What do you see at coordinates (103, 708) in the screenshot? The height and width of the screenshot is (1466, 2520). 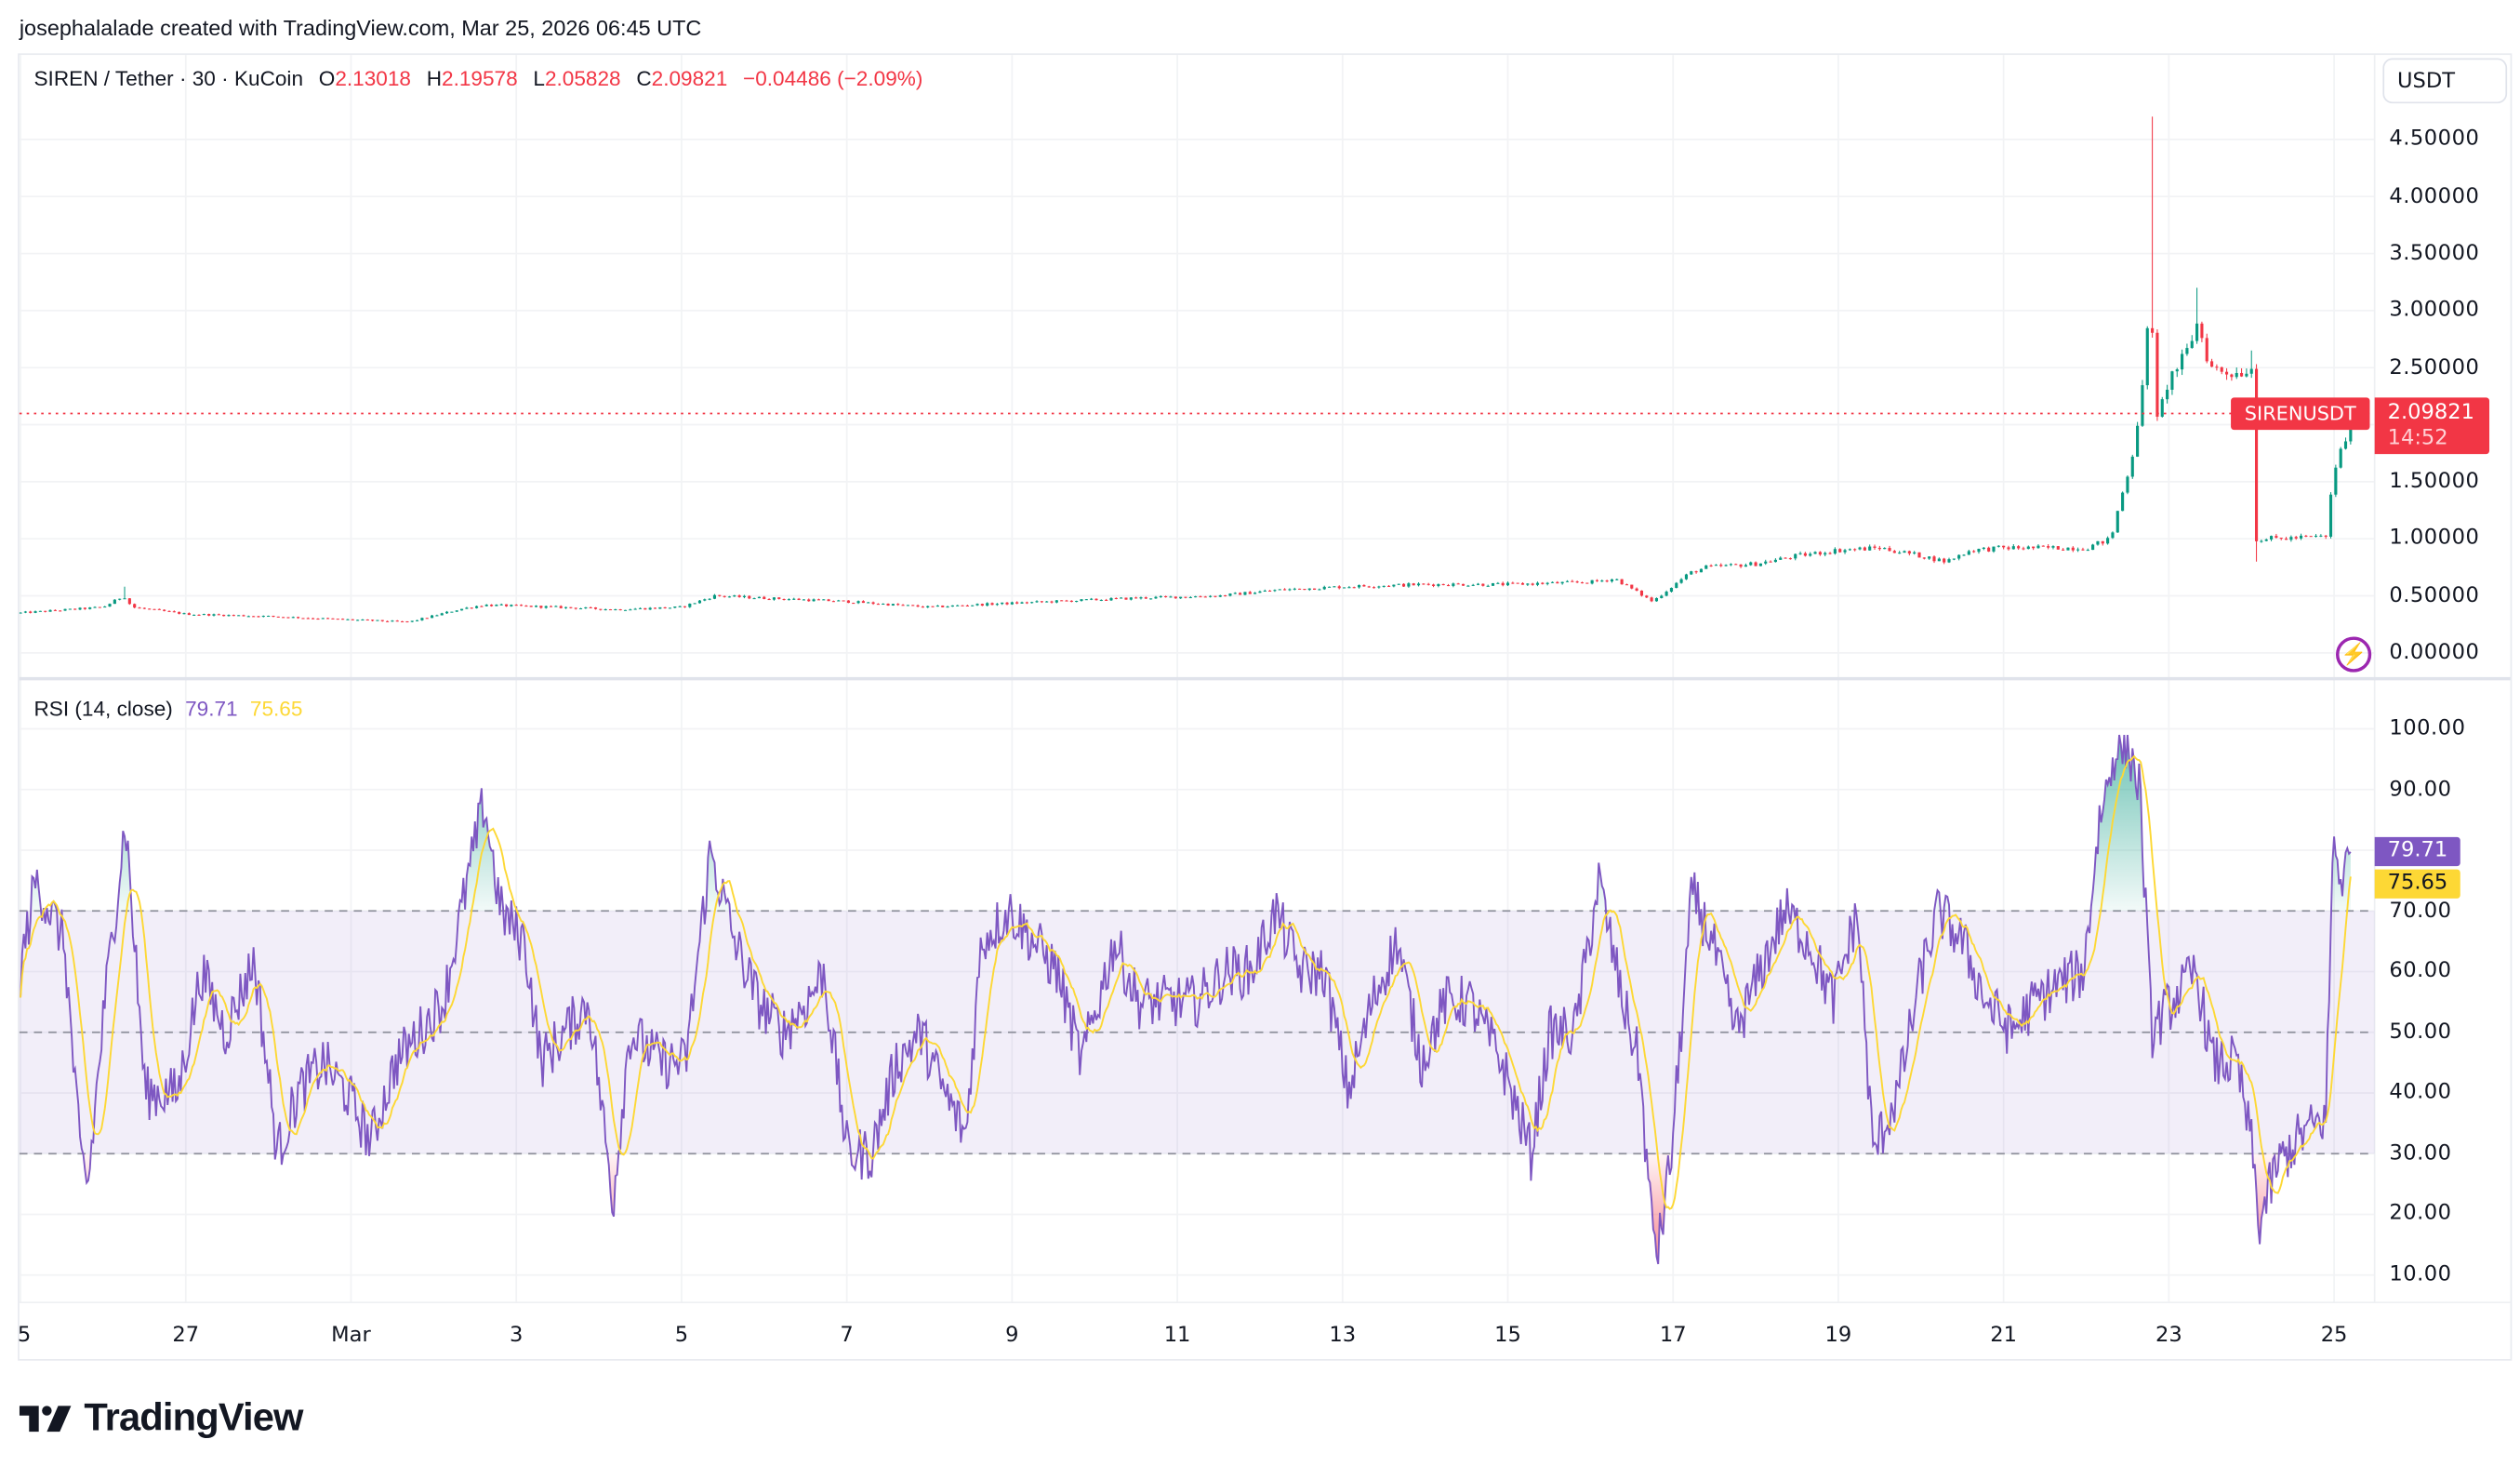 I see `rsi-title: RSI (14, close)` at bounding box center [103, 708].